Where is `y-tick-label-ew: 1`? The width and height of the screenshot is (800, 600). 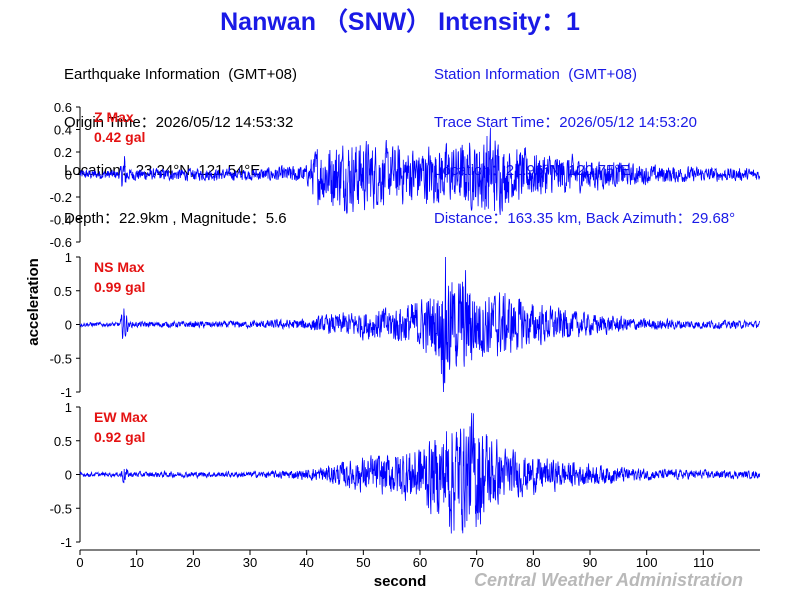
y-tick-label-ew: 1 is located at coordinates (68, 407).